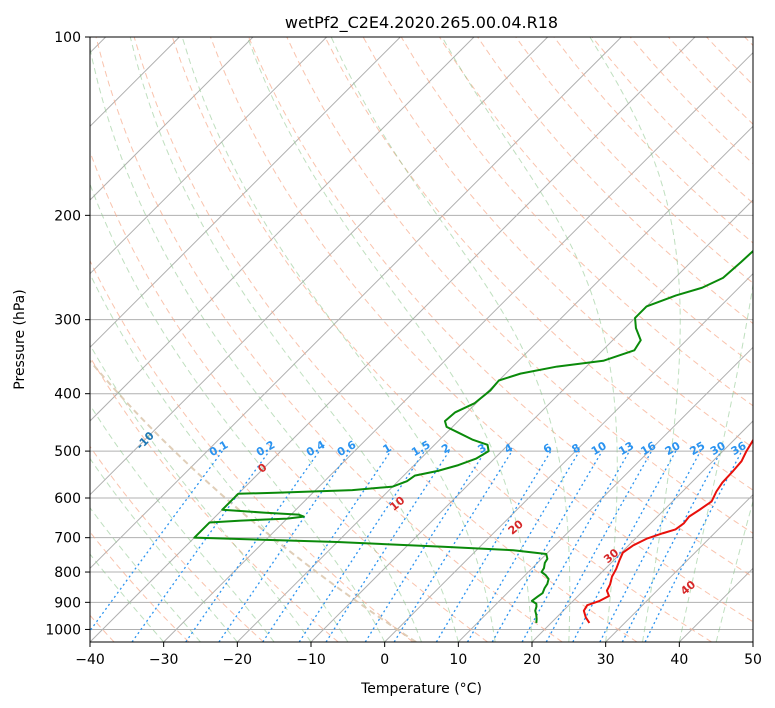 Image resolution: width=775 pixels, height=708 pixels. Describe the element at coordinates (67, 334) in the screenshot. I see `y-axis: 100 200 300 400 500 600 700 800 900 1000` at that location.